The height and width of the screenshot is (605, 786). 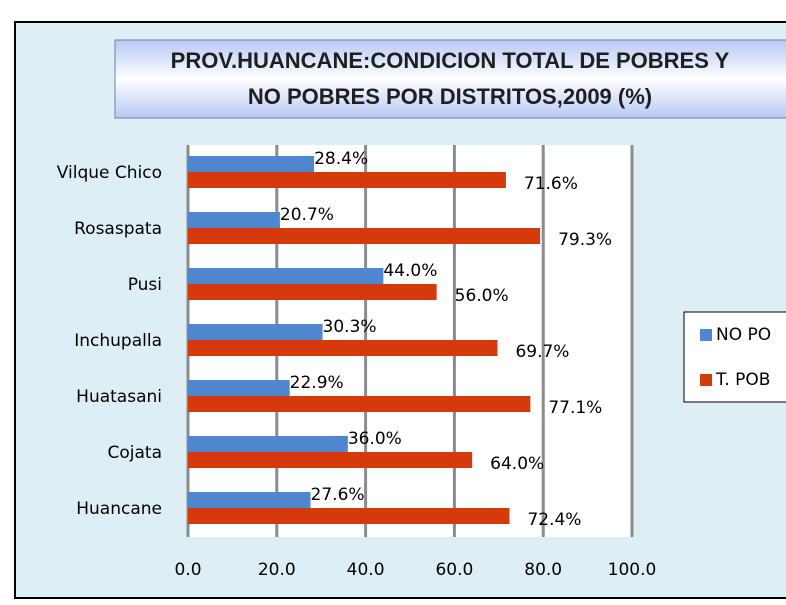 What do you see at coordinates (119, 509) in the screenshot?
I see `y-tick-label: Huancane` at bounding box center [119, 509].